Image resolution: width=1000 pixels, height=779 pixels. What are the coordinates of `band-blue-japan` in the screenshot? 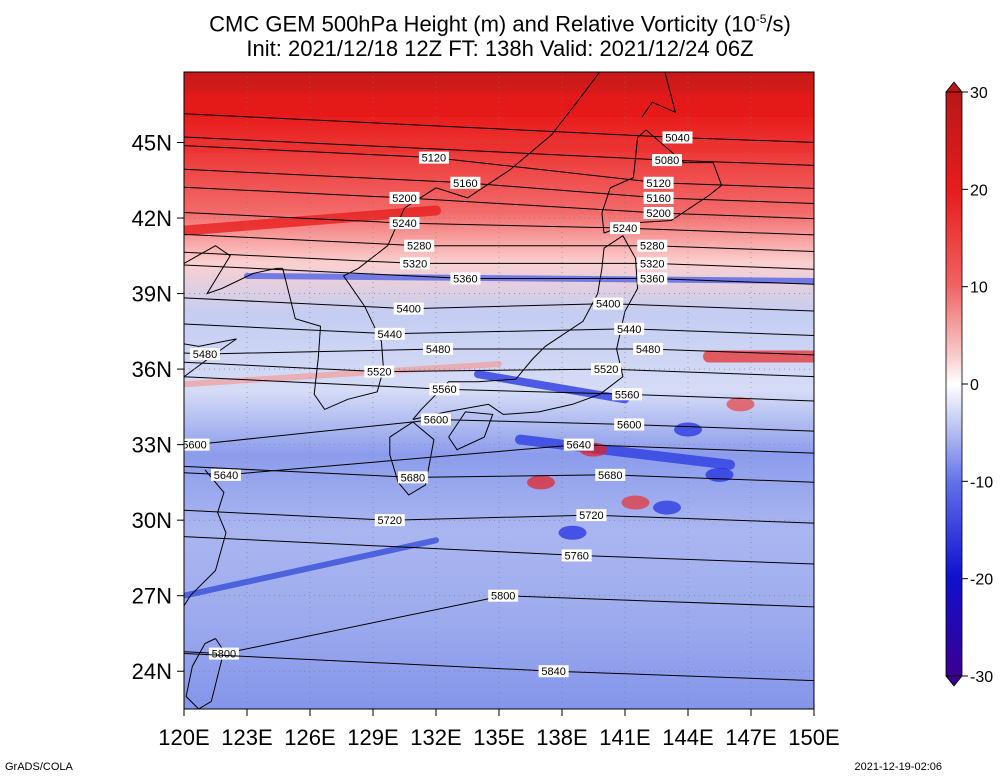 It's located at (551, 387).